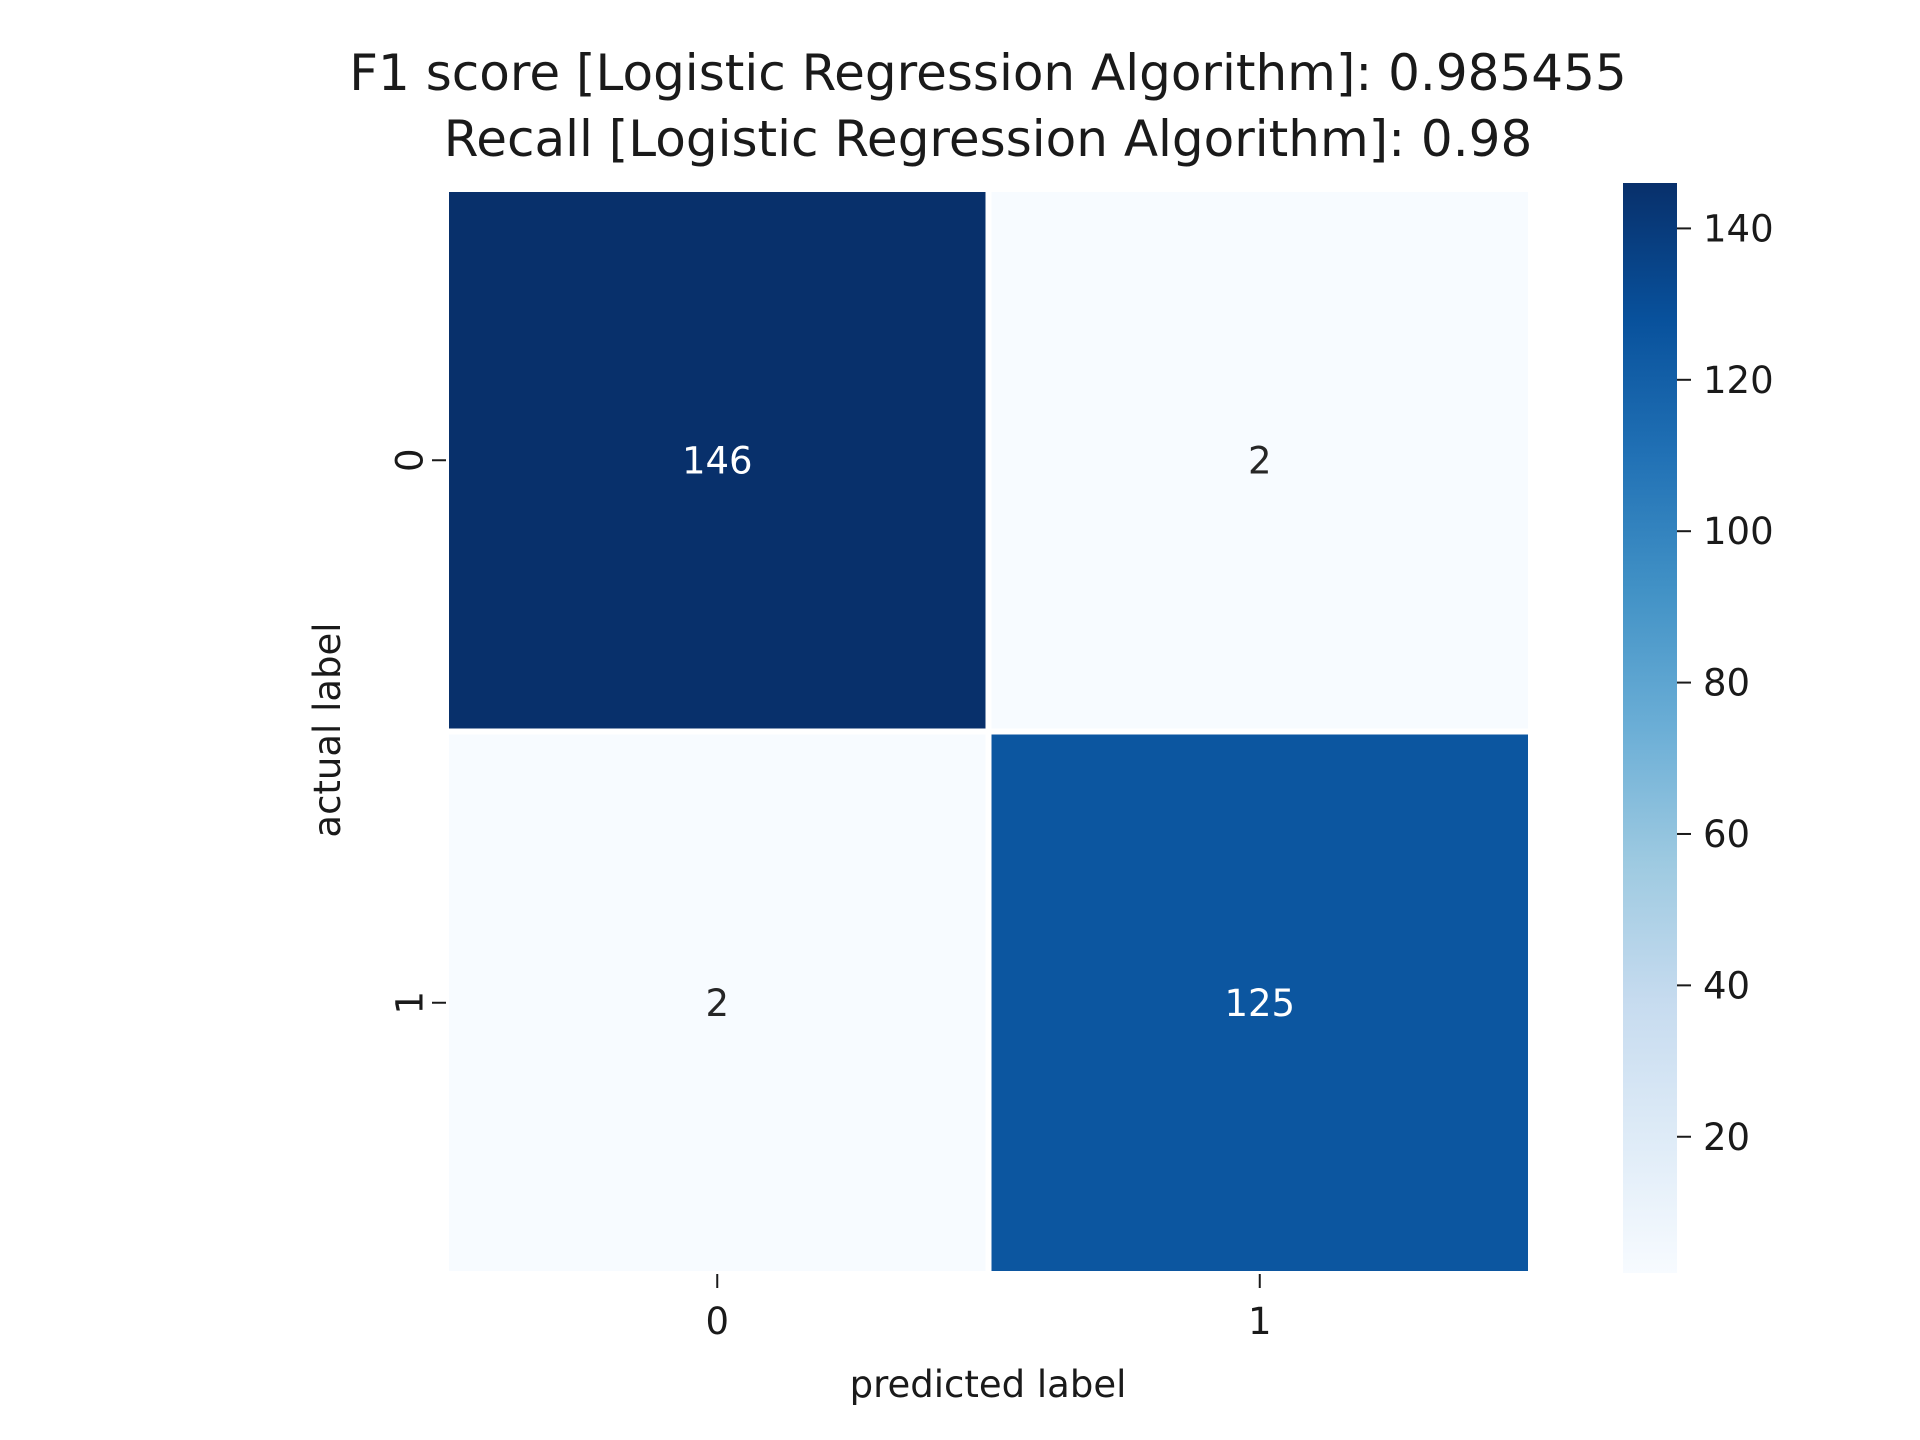  I want to click on x-tick-label: 0, so click(717, 1321).